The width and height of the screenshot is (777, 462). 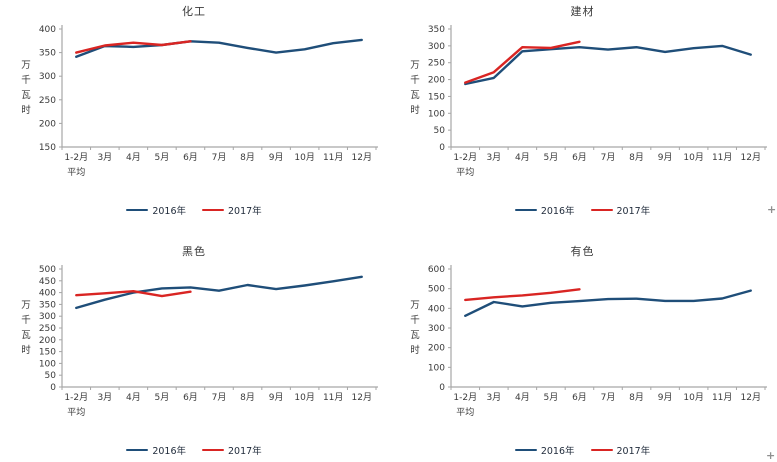 I want to click on chart-title-jiancai: 建材, so click(x=582, y=11).